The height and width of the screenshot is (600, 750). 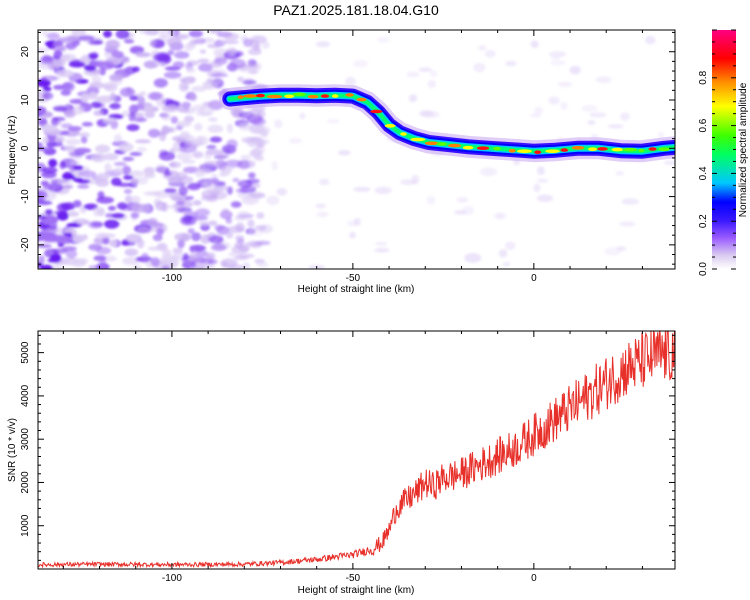 What do you see at coordinates (703, 173) in the screenshot?
I see `colorbar-tick-label: 0.4` at bounding box center [703, 173].